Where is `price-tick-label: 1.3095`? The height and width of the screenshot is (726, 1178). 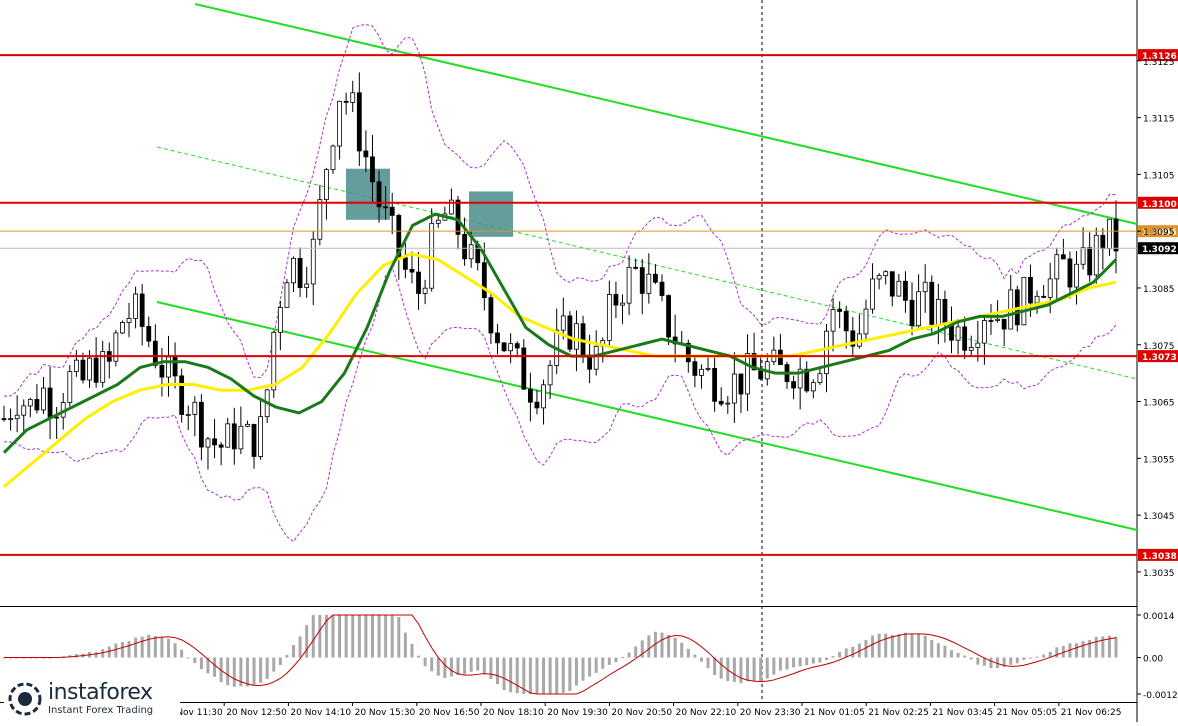
price-tick-label: 1.3095 is located at coordinates (1159, 233).